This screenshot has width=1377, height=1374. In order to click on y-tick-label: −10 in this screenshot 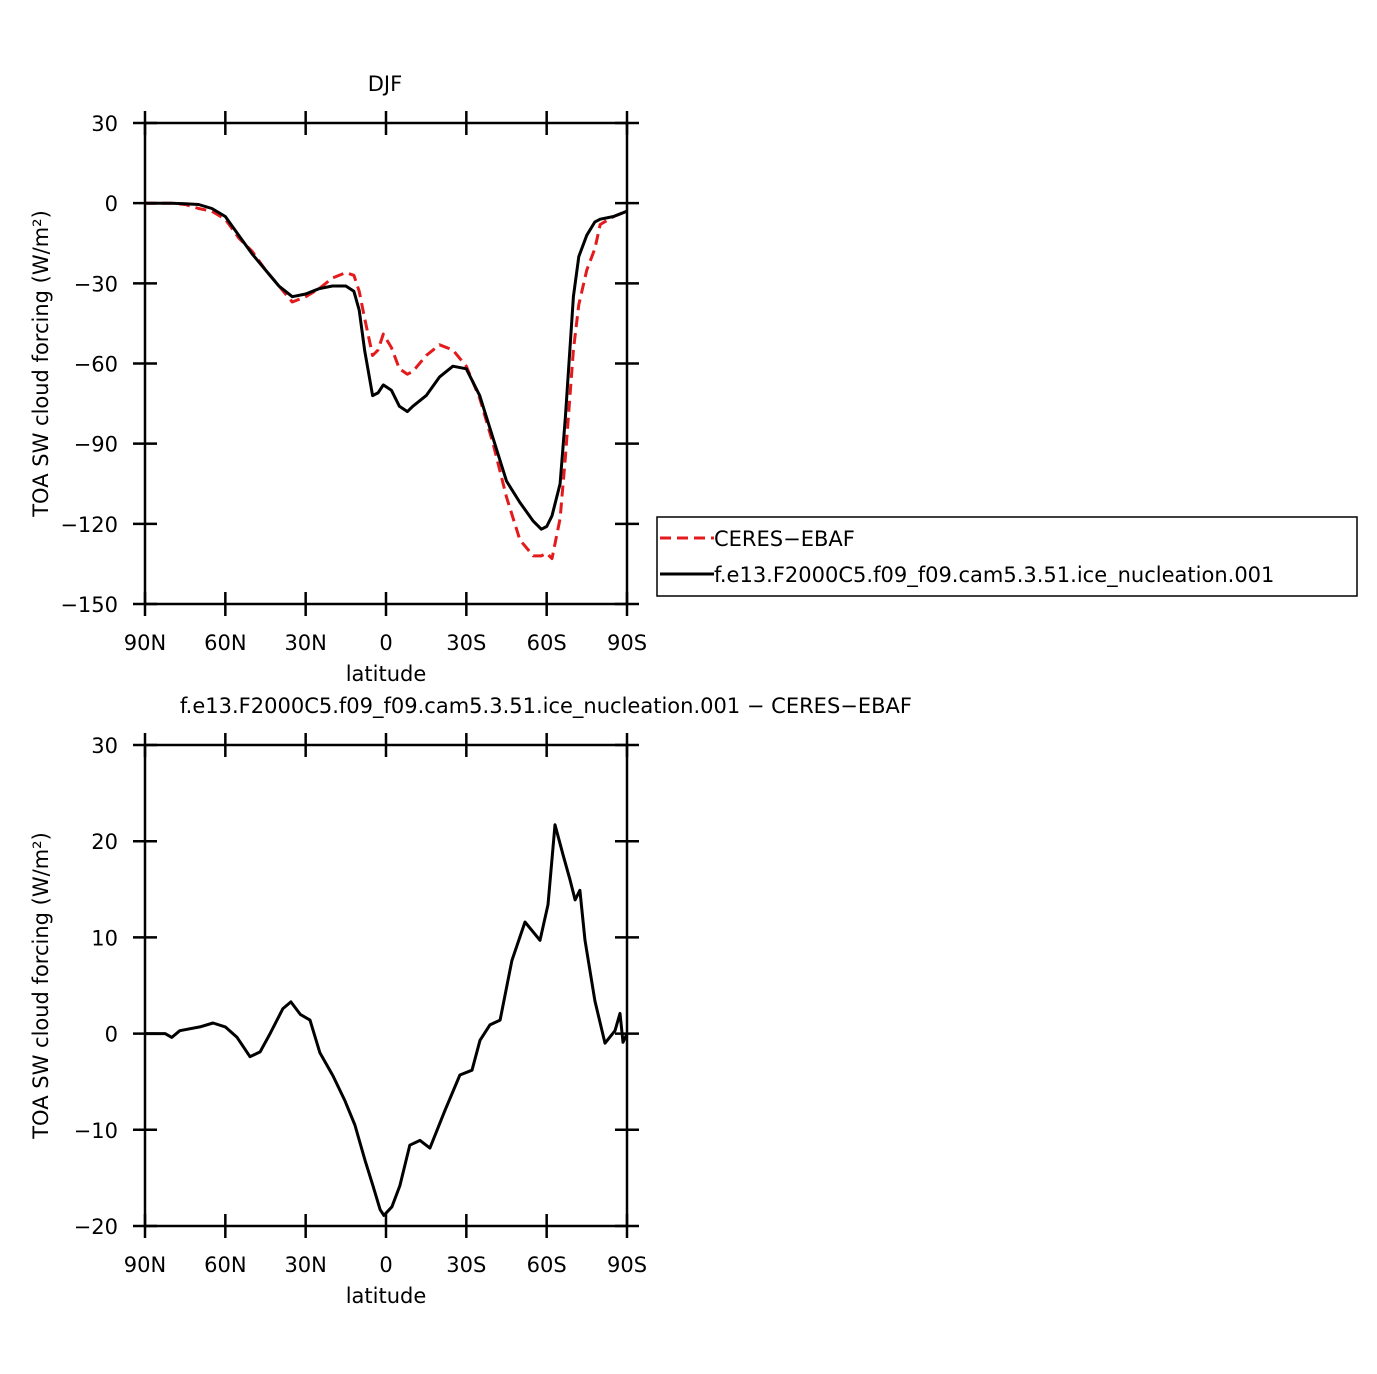, I will do `click(96, 1131)`.